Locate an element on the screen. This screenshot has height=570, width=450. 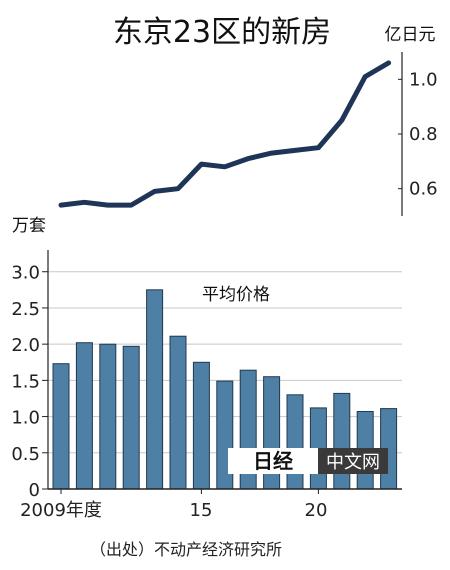
bar-x-tick-label: 2009年度 is located at coordinates (61, 510).